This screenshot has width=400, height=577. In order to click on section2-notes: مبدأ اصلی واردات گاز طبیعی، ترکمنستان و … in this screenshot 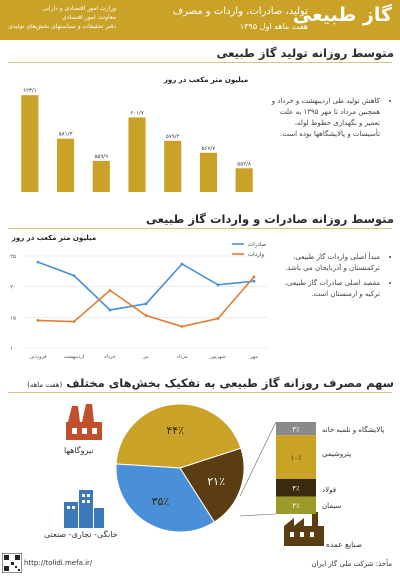, I will do `click(329, 278)`.